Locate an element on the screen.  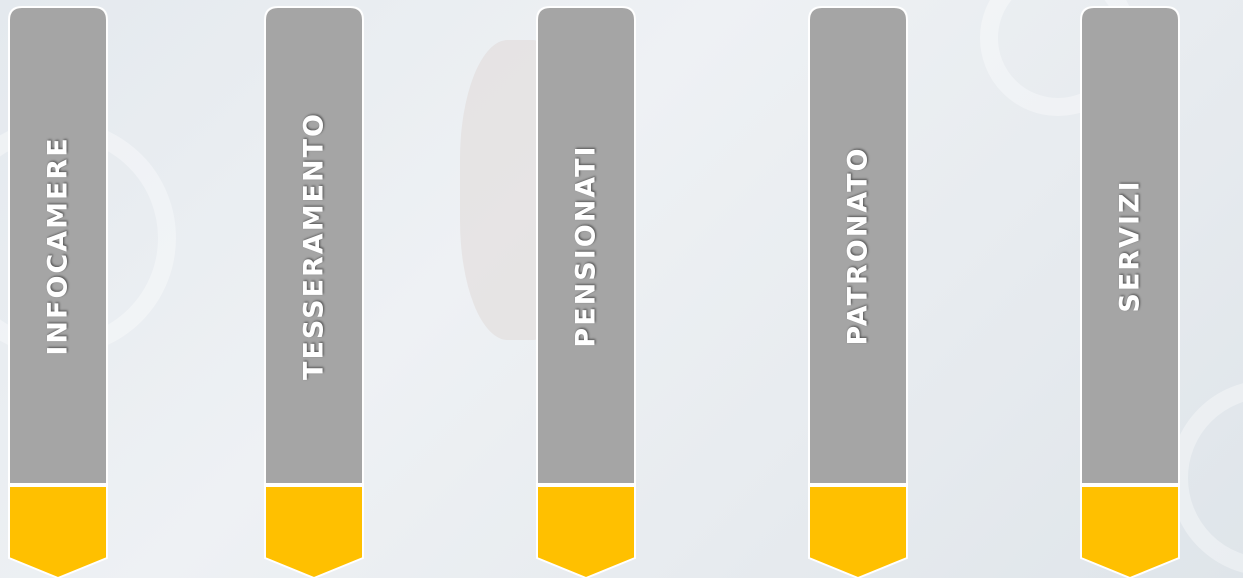
tab-label: INFOCAMERE is located at coordinates (58, 246).